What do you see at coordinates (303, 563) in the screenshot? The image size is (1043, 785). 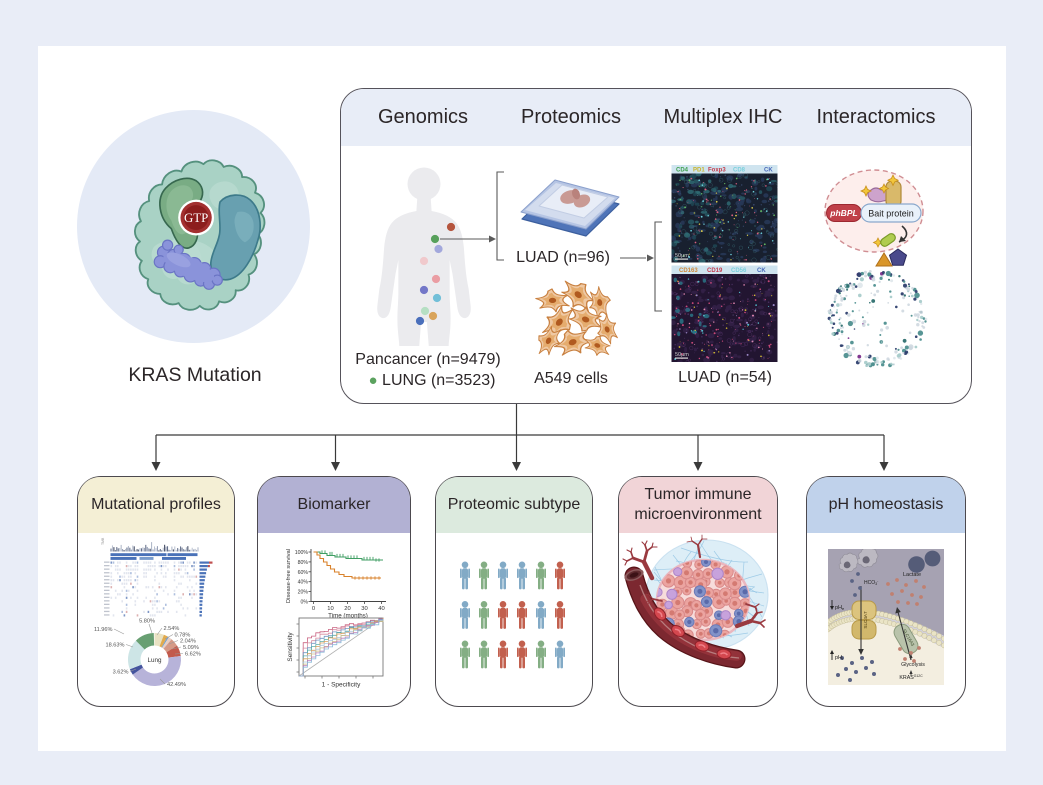 I see `svg-text: 80%` at bounding box center [303, 563].